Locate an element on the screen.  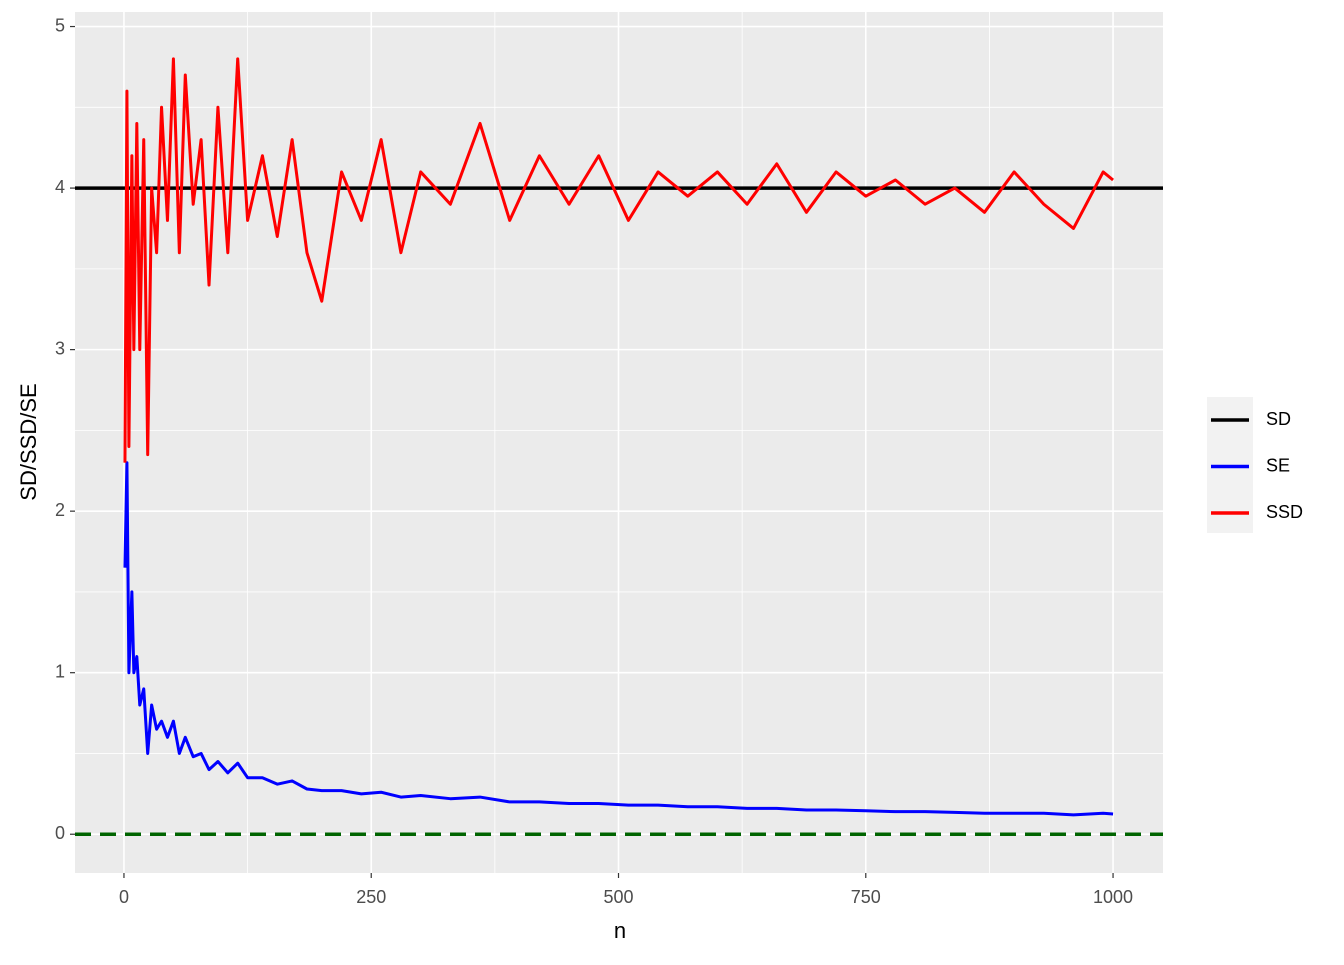
y-tick-label: 4 is located at coordinates (60, 187).